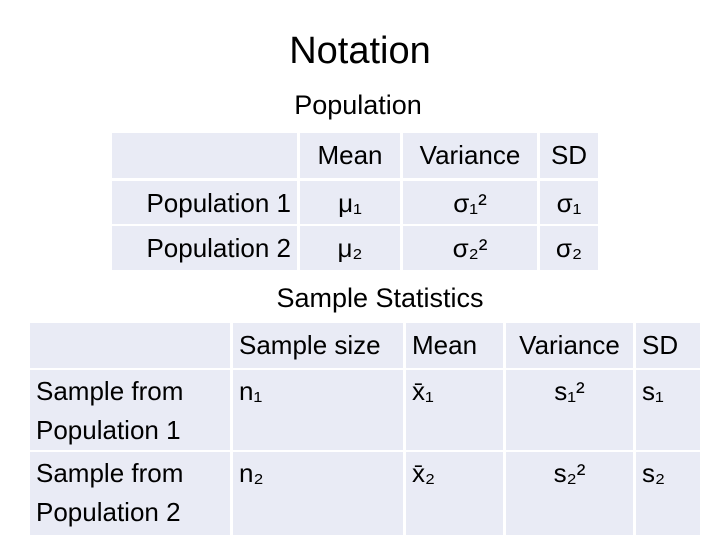  I want to click on table-cell: x̄₁, so click(454, 410).